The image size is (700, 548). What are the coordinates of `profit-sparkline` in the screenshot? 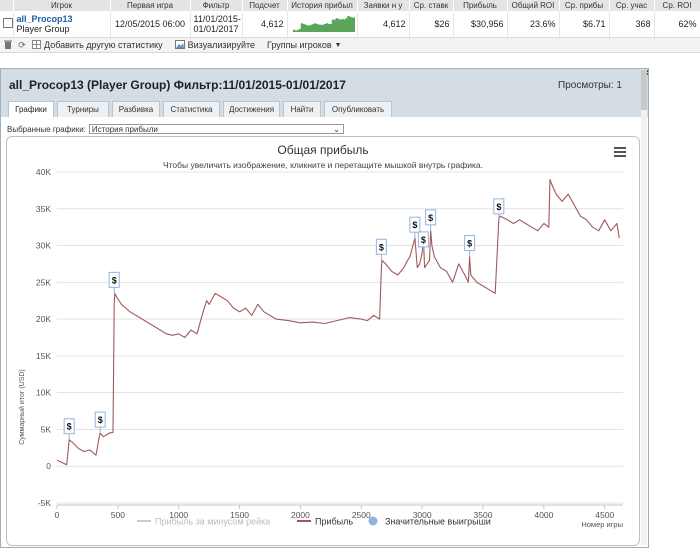 It's located at (323, 23).